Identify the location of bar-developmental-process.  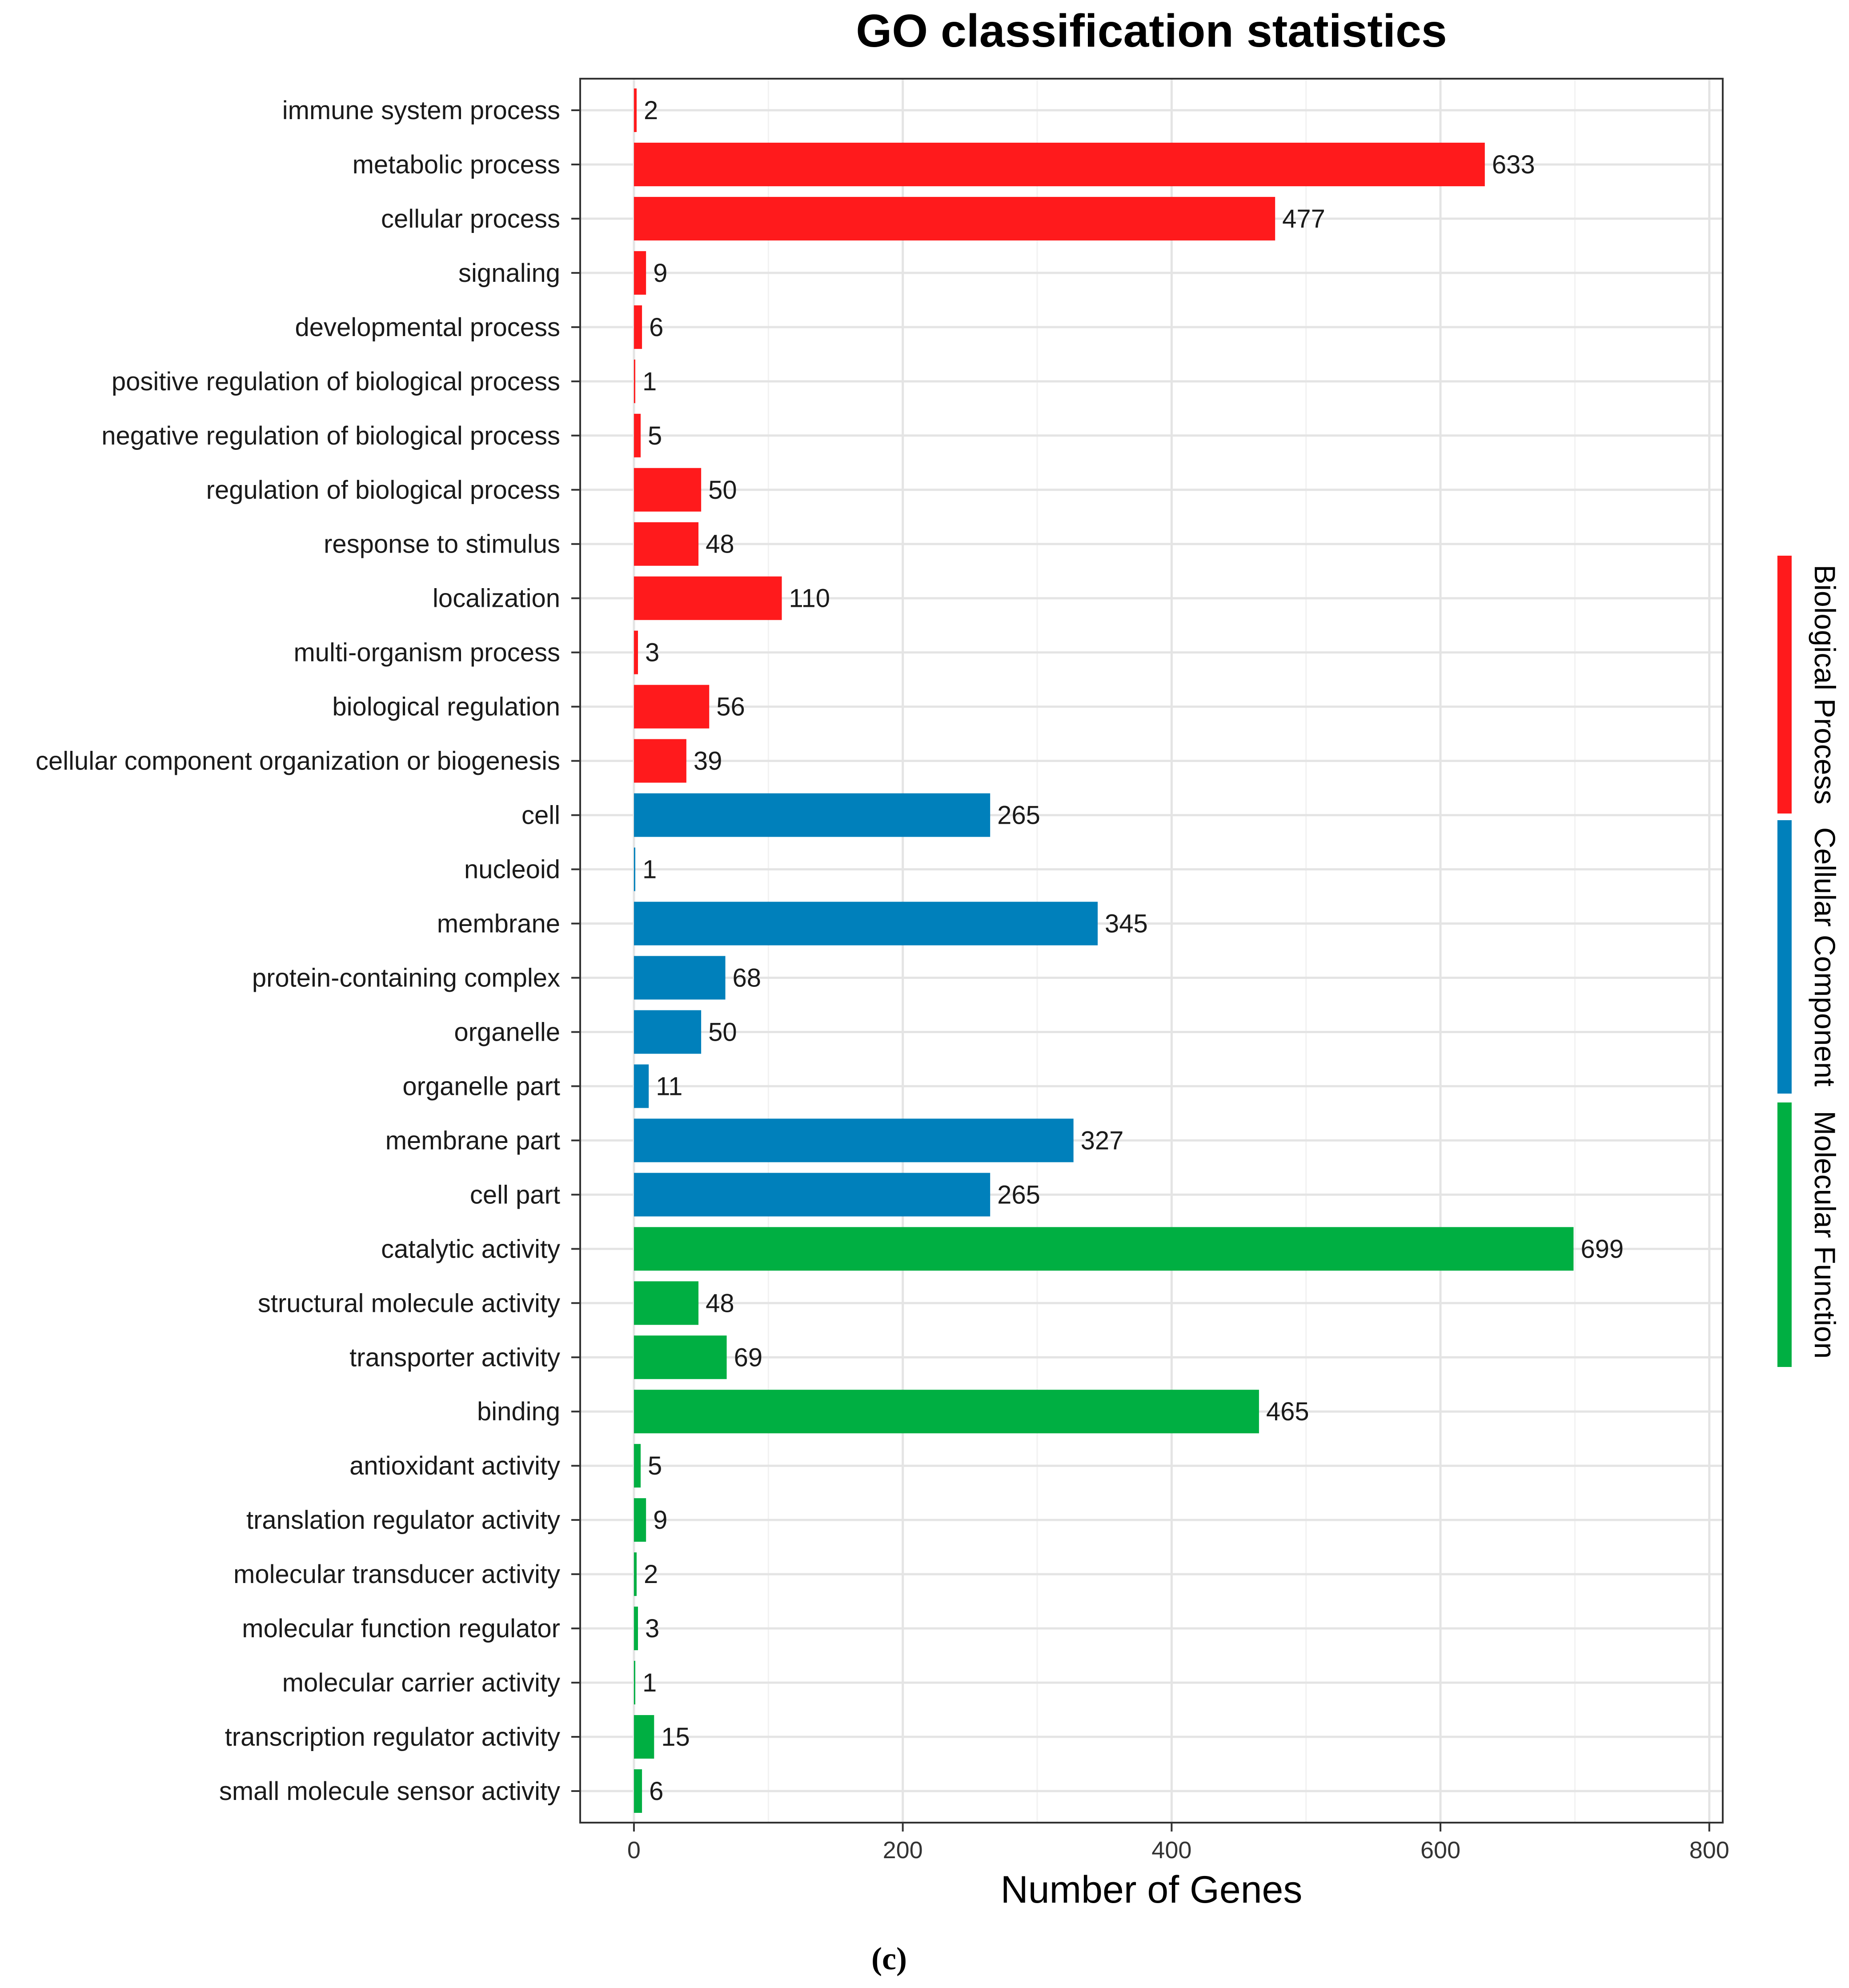
(638, 327).